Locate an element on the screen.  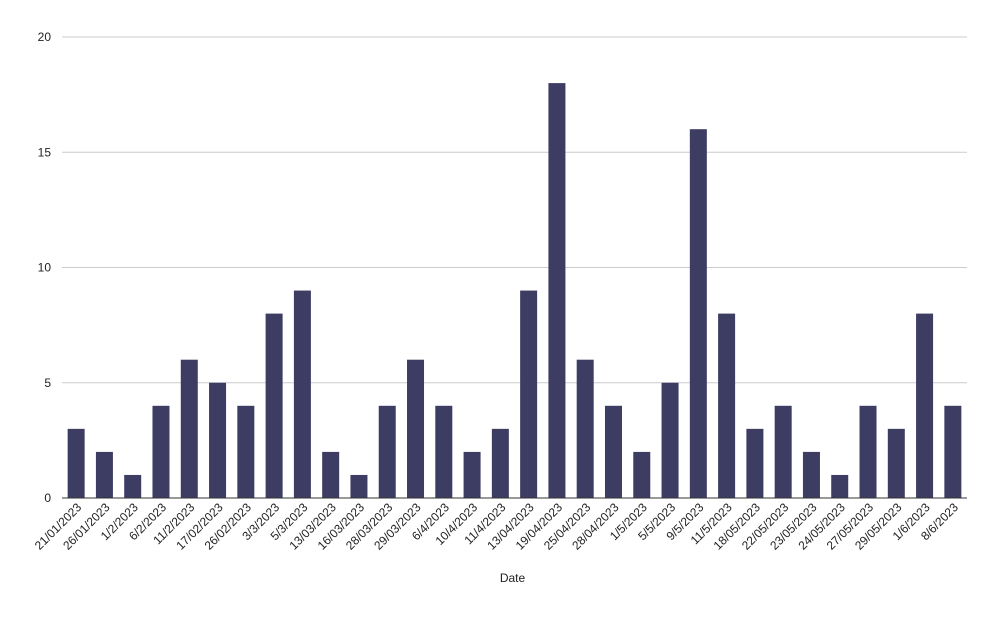
y-tick-label: 5 is located at coordinates (47, 383).